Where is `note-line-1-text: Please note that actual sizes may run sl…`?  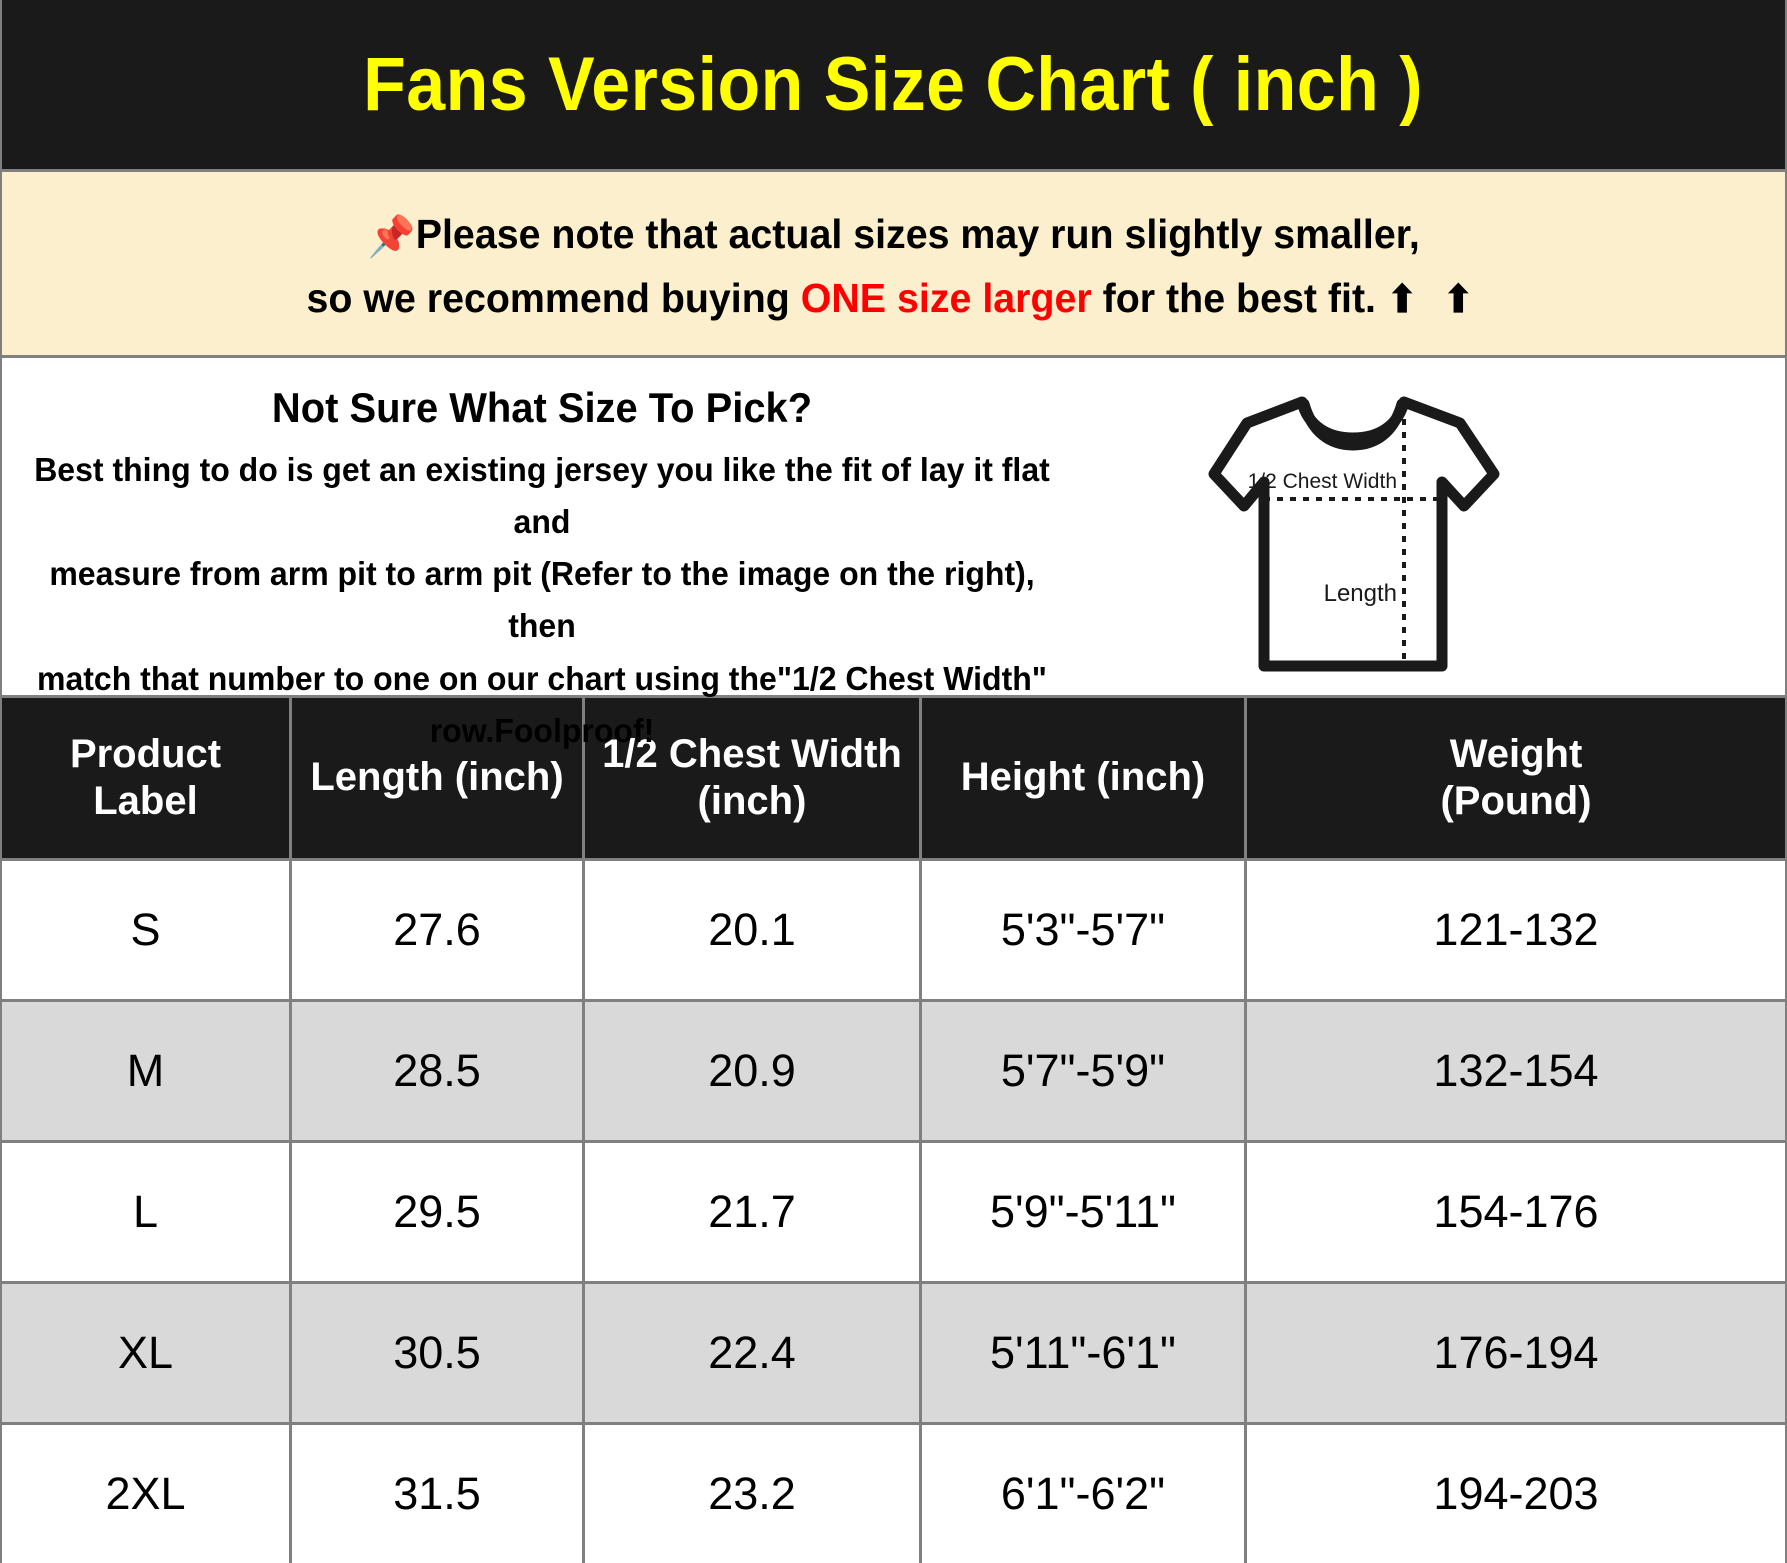
note-line-1-text: Please note that actual sizes may run sl… is located at coordinates (917, 233).